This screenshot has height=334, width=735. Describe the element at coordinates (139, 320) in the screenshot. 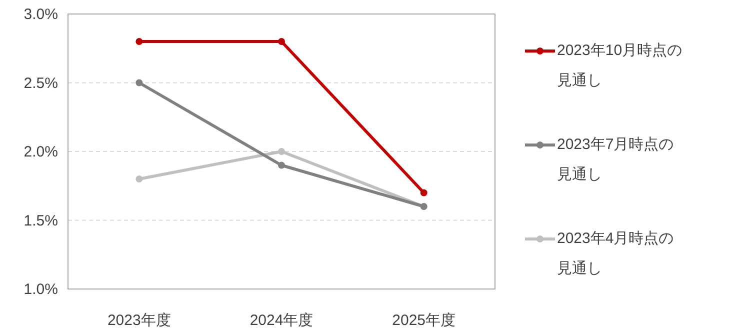

I see `x-tick-label: 2023年度` at that location.